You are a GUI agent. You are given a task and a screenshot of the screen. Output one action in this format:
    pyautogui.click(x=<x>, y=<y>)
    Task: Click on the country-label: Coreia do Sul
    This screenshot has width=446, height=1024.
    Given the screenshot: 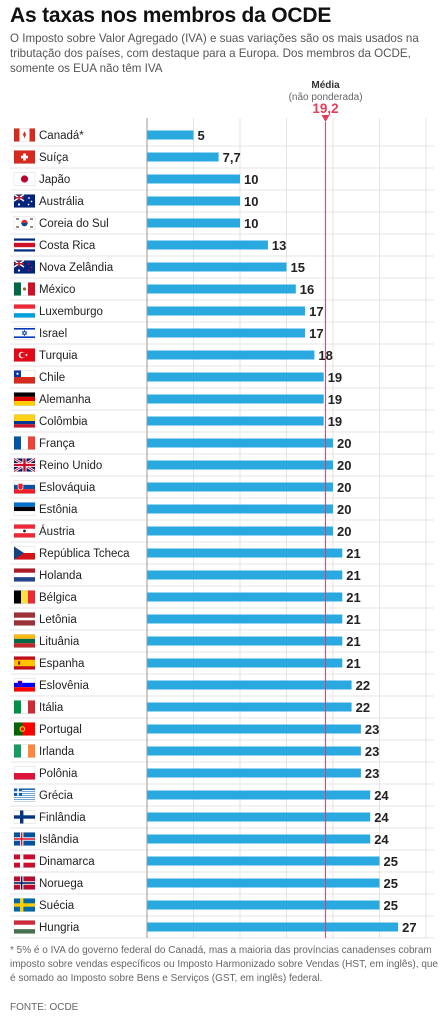 What is the action you would take?
    pyautogui.click(x=74, y=224)
    